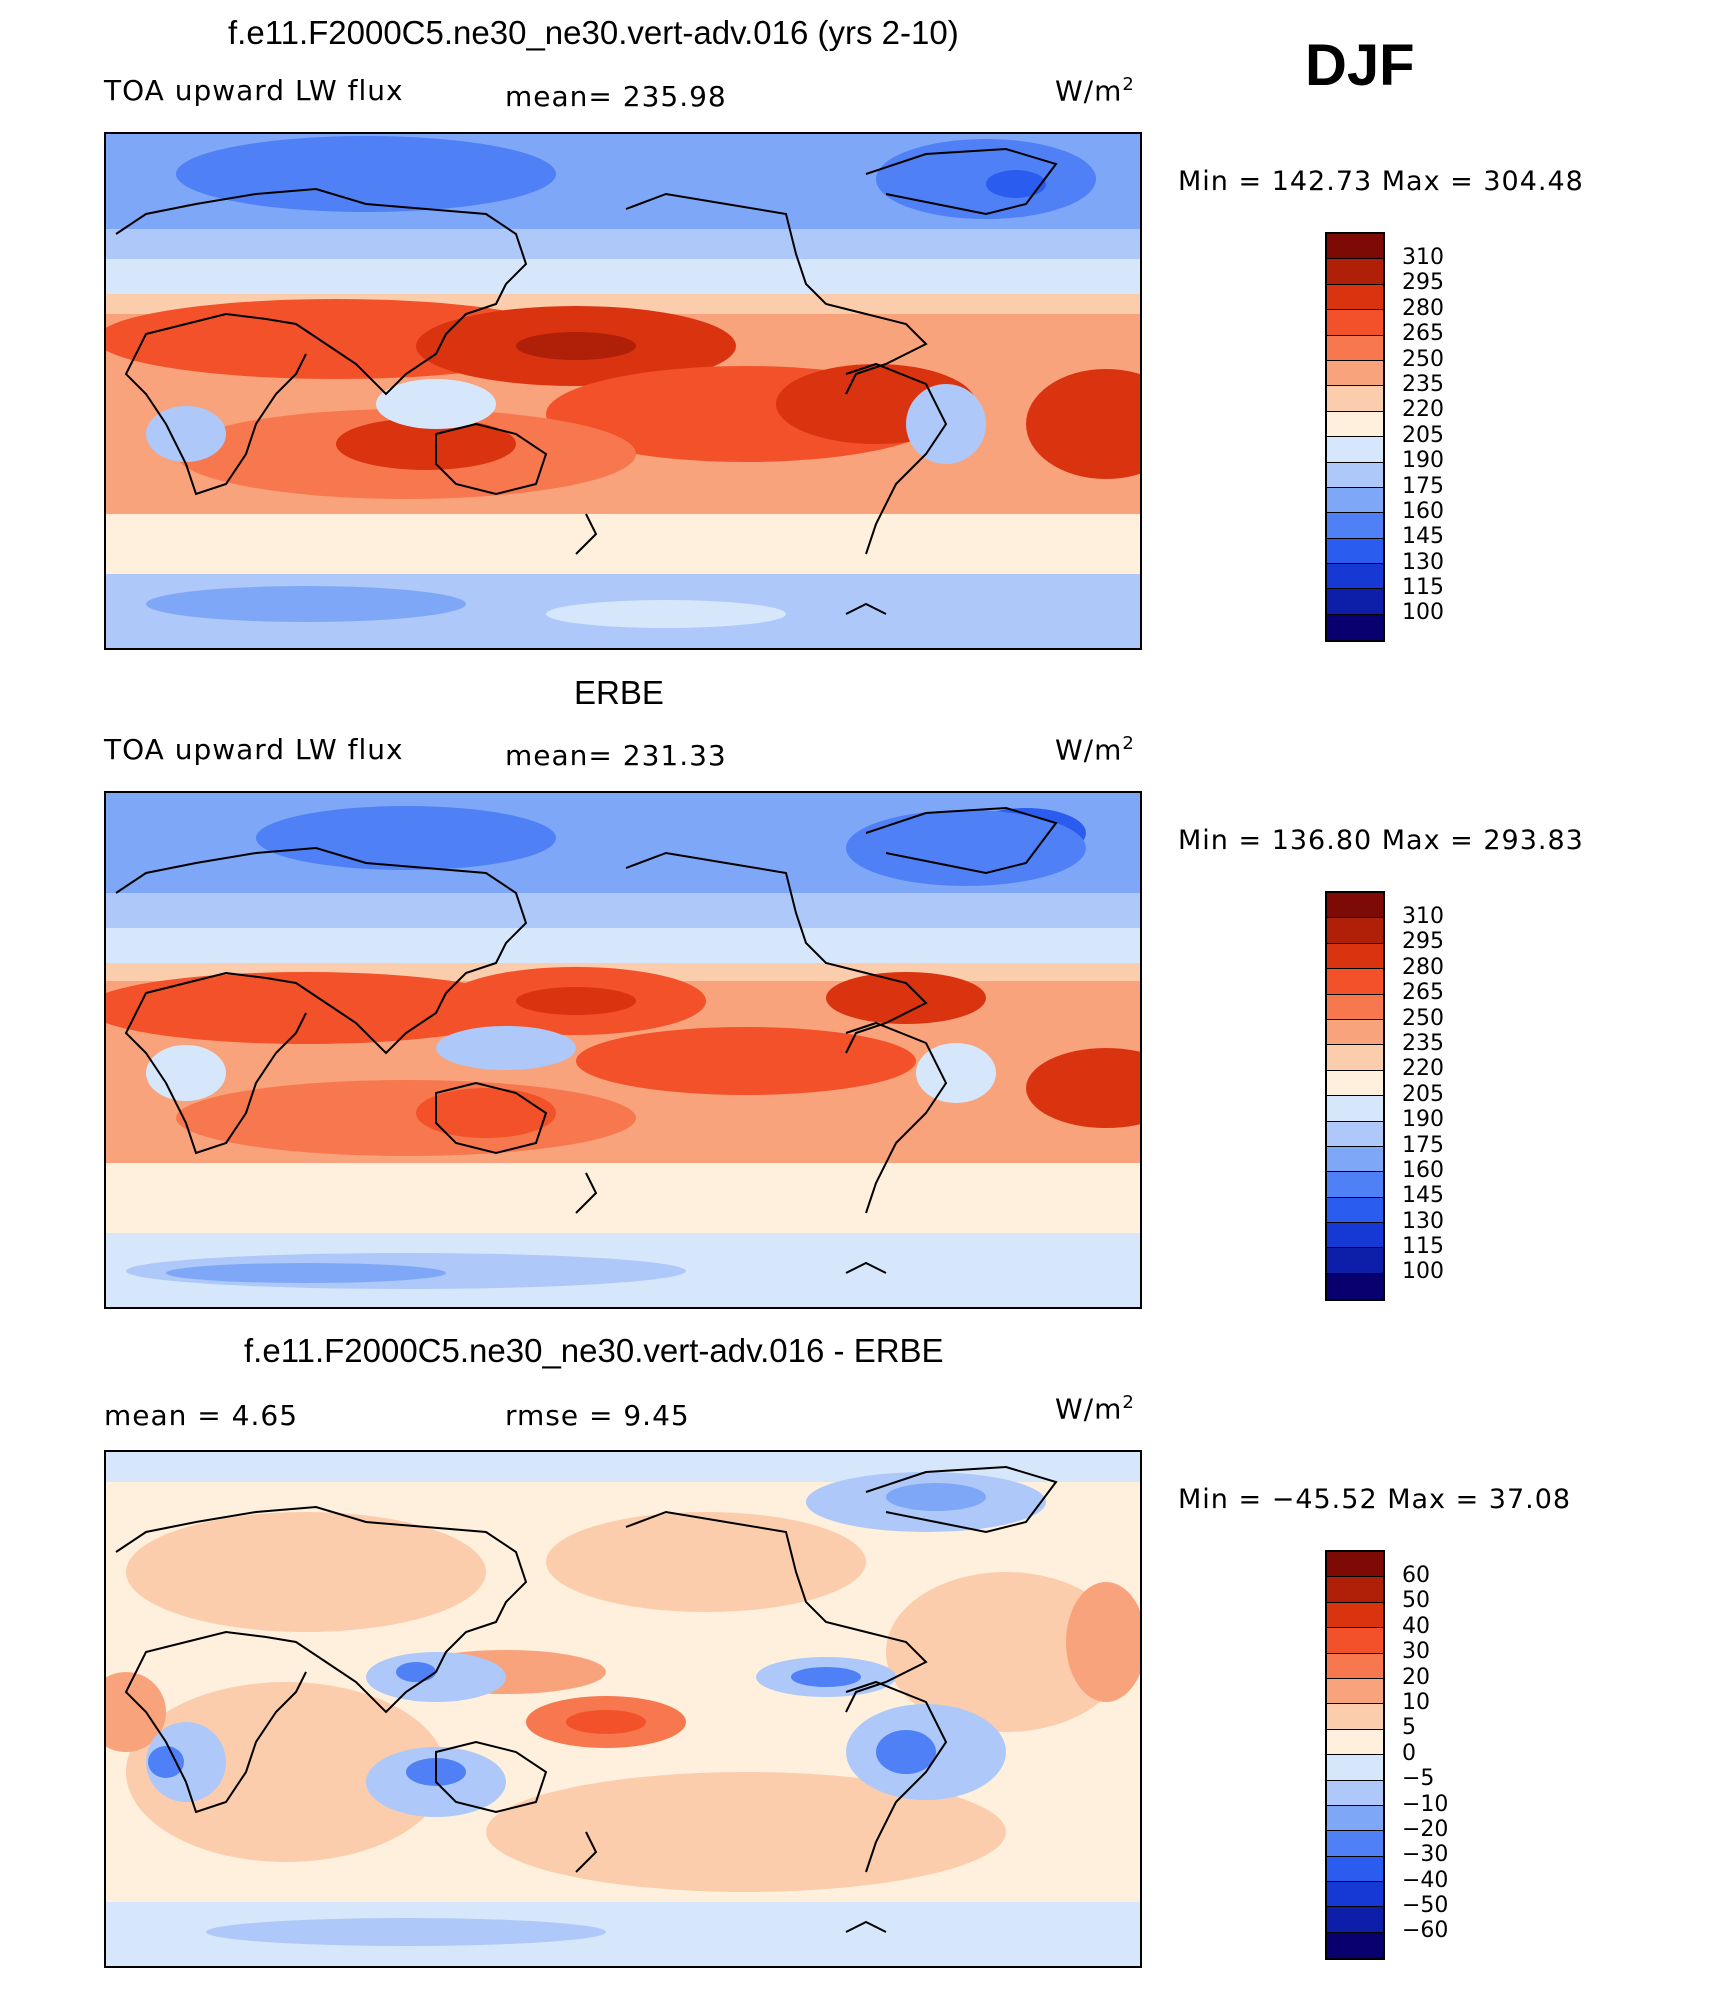 This screenshot has width=1710, height=1991. Describe the element at coordinates (616, 96) in the screenshot. I see `panel1-mean: mean= 235.98` at that location.